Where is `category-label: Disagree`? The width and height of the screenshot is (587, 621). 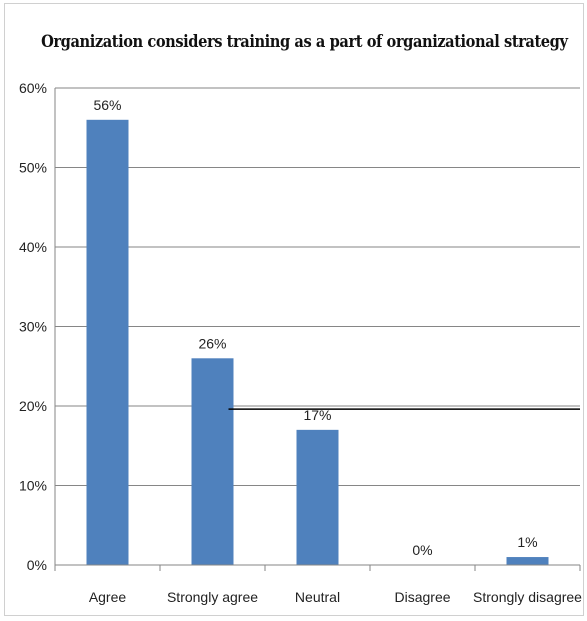 category-label: Disagree is located at coordinates (422, 597).